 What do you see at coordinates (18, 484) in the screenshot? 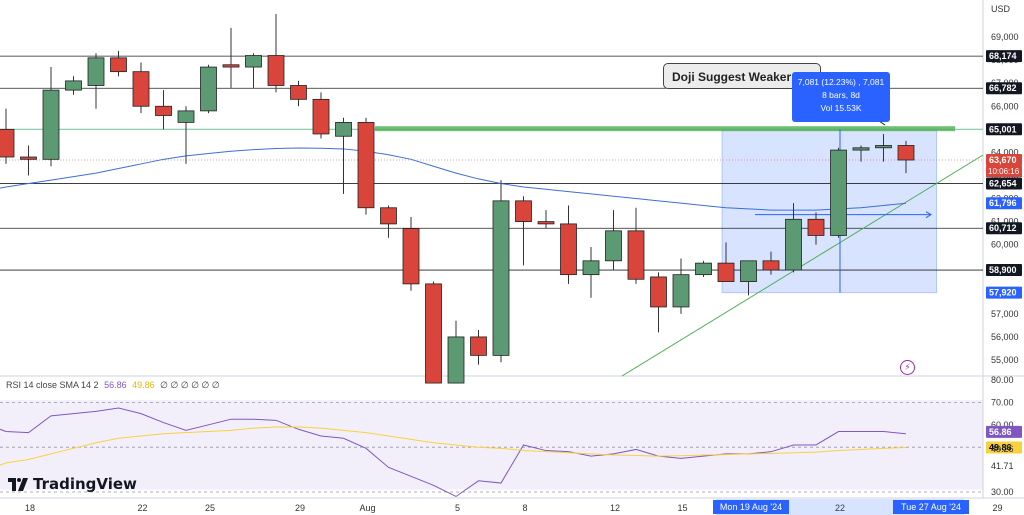
I see `tradingview-logo-icon` at bounding box center [18, 484].